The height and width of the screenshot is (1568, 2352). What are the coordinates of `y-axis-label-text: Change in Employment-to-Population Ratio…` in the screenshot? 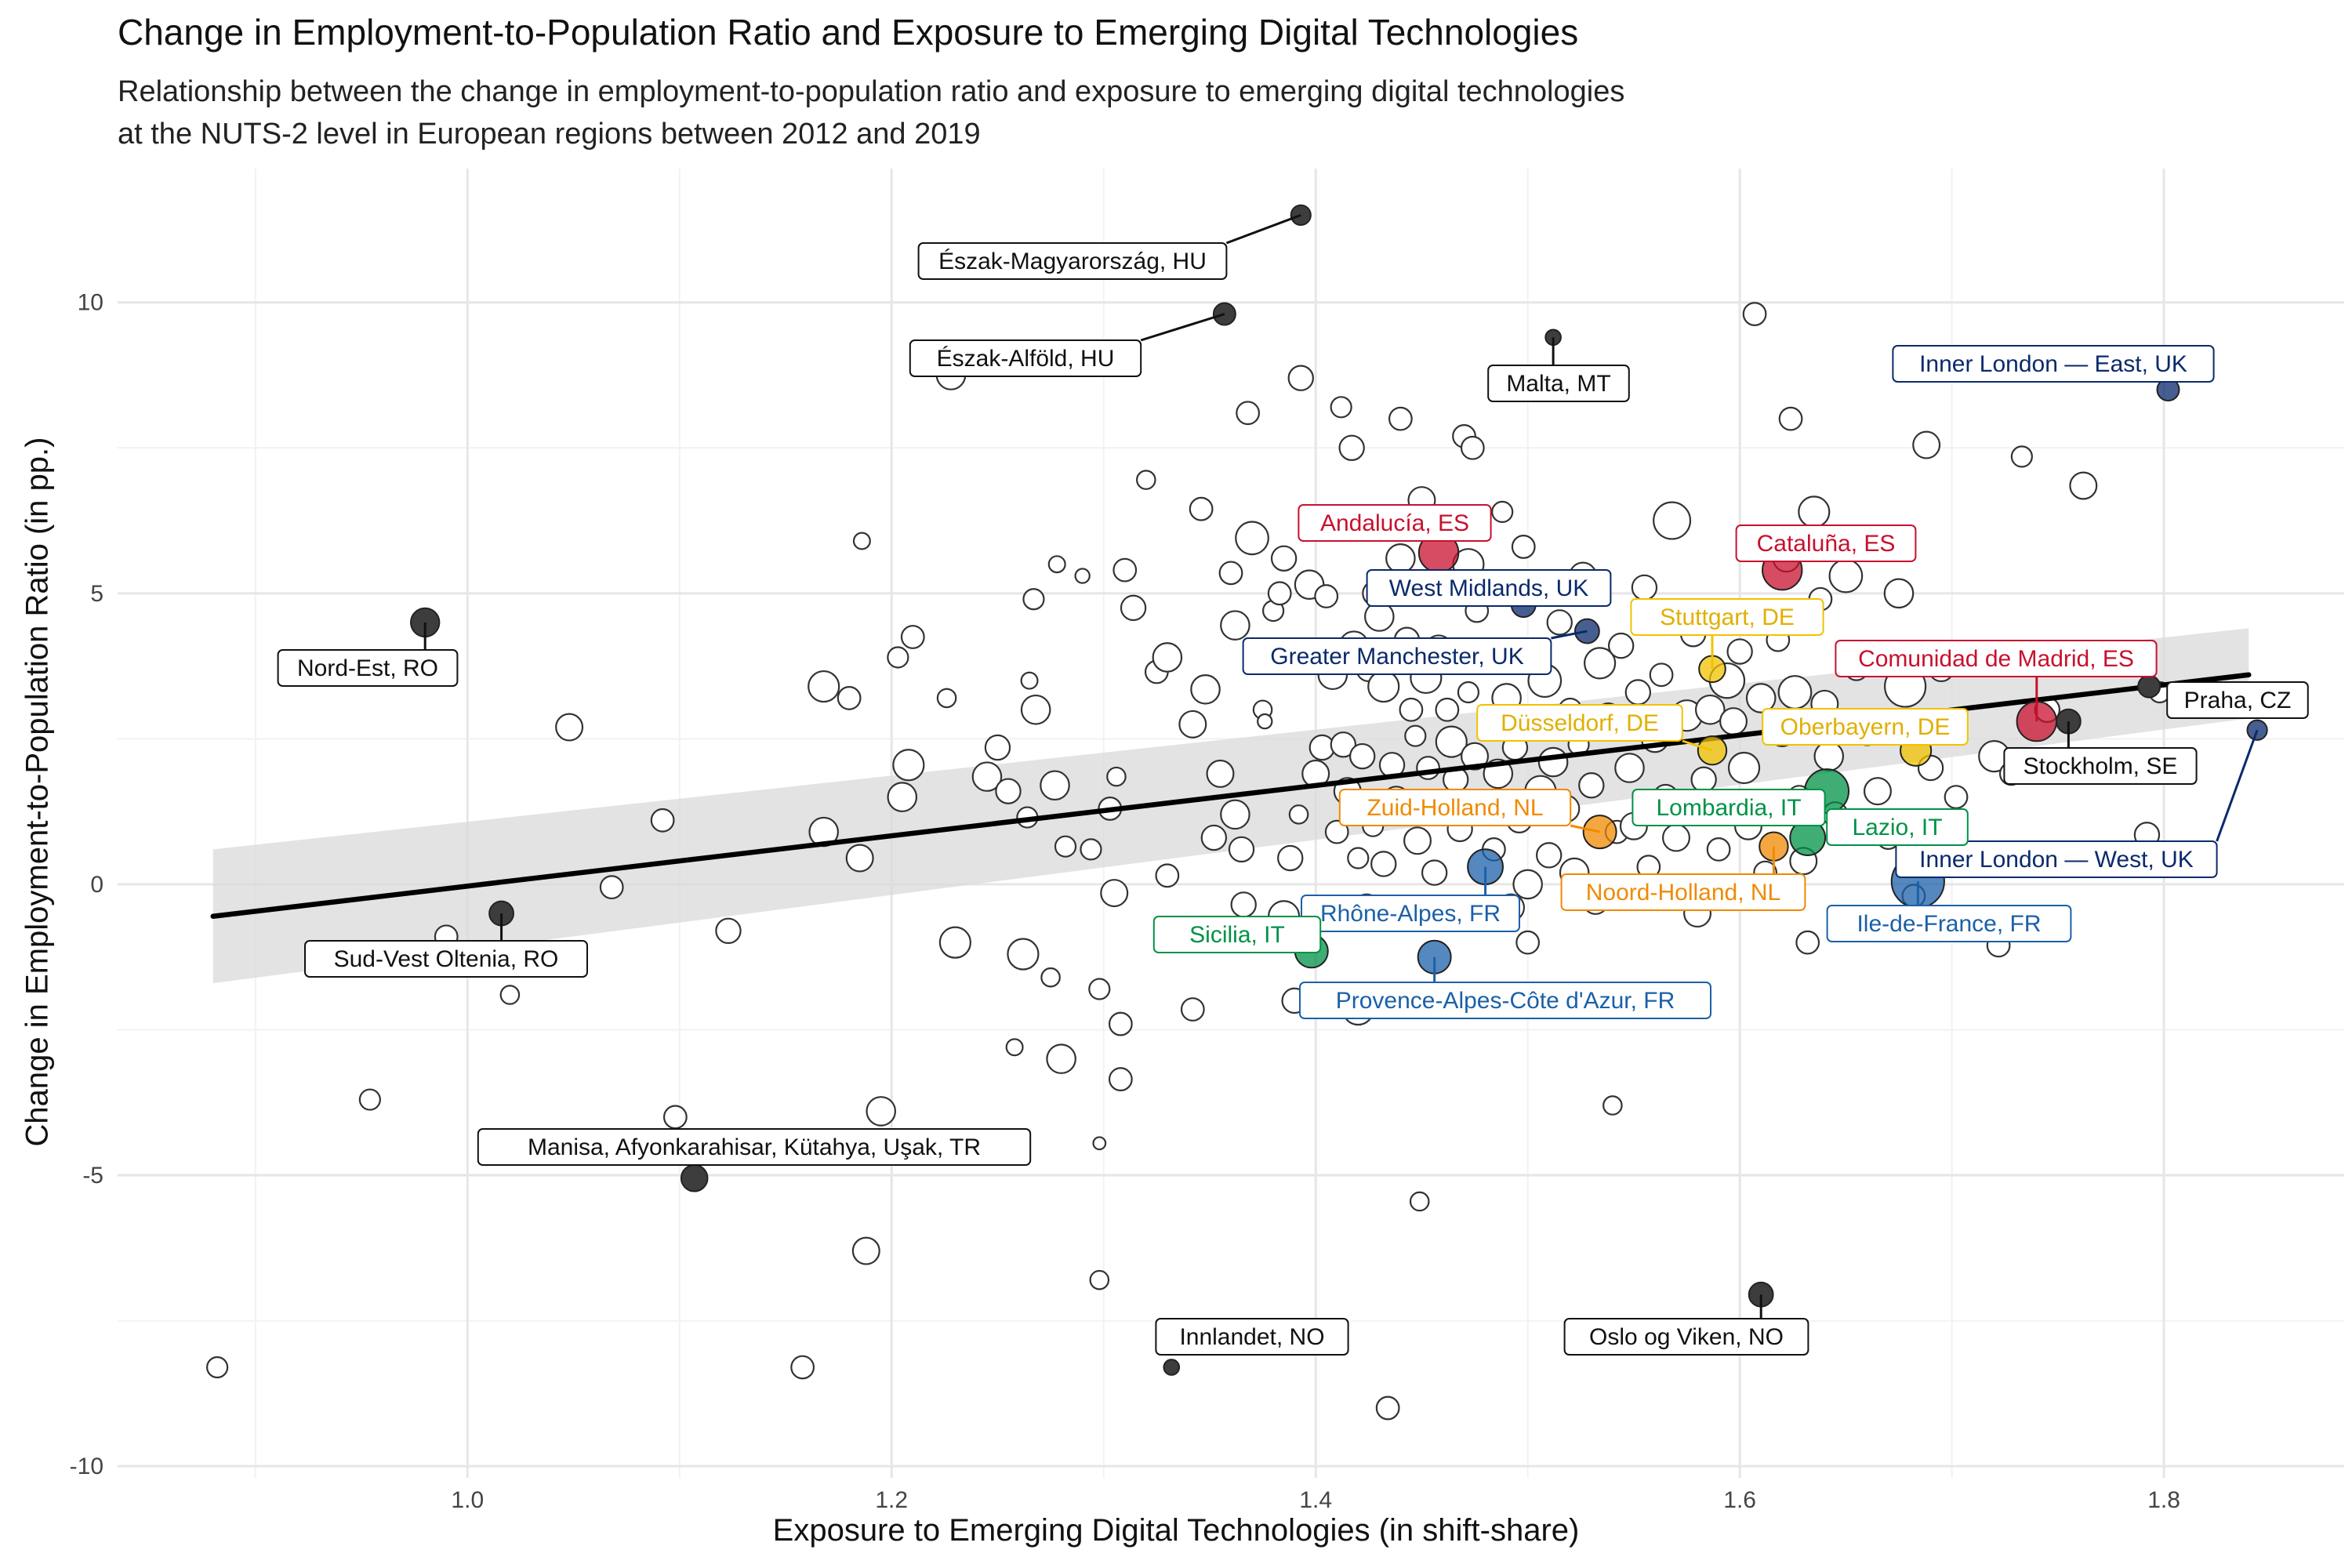 It's located at (37, 792).